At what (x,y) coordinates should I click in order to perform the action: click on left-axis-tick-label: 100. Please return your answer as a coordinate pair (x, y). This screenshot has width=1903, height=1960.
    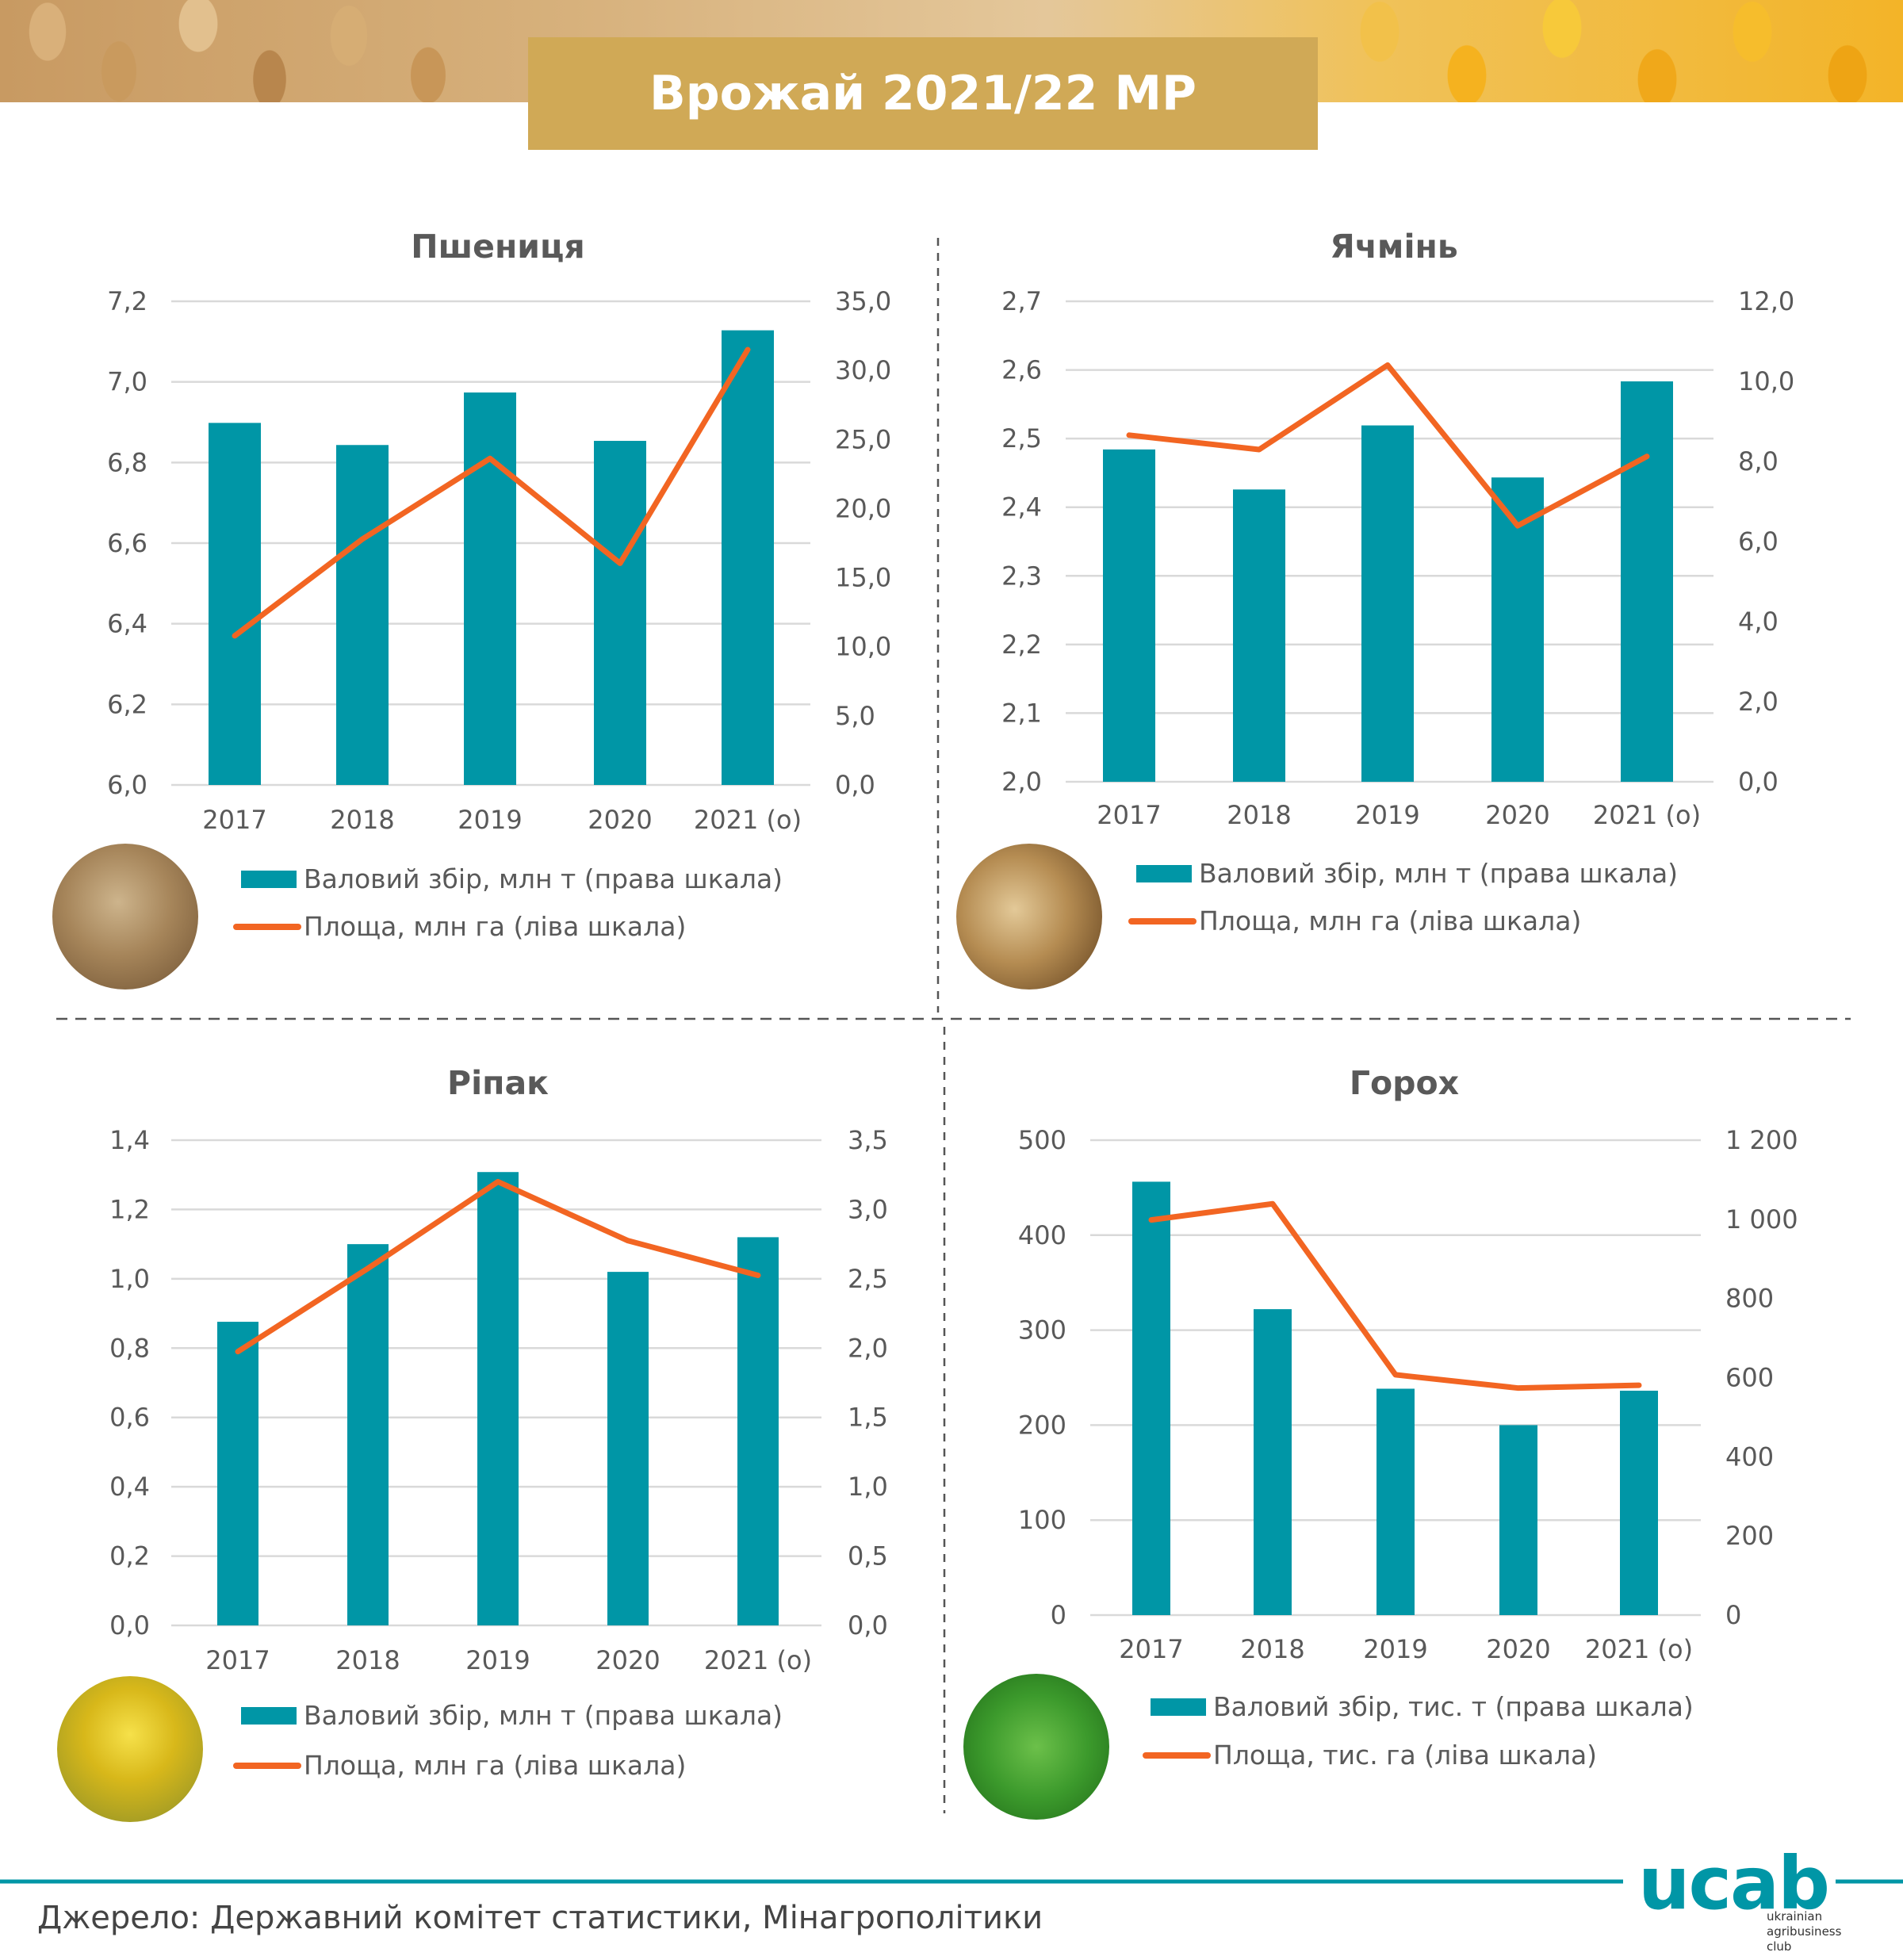
    Looking at the image, I should click on (1042, 1520).